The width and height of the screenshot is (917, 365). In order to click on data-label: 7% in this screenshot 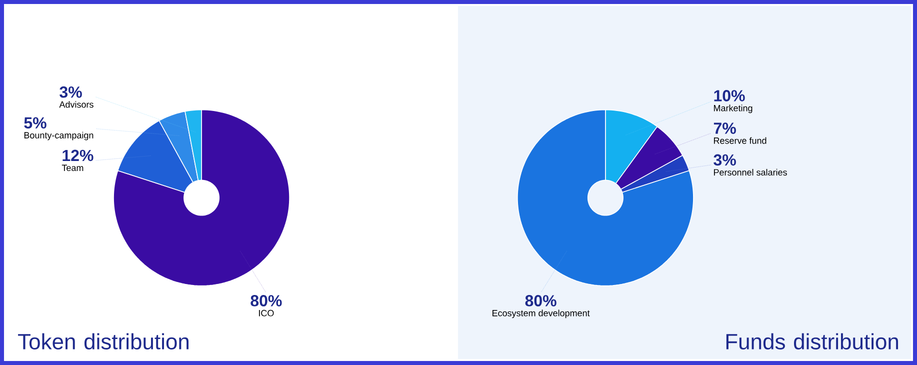, I will do `click(725, 128)`.